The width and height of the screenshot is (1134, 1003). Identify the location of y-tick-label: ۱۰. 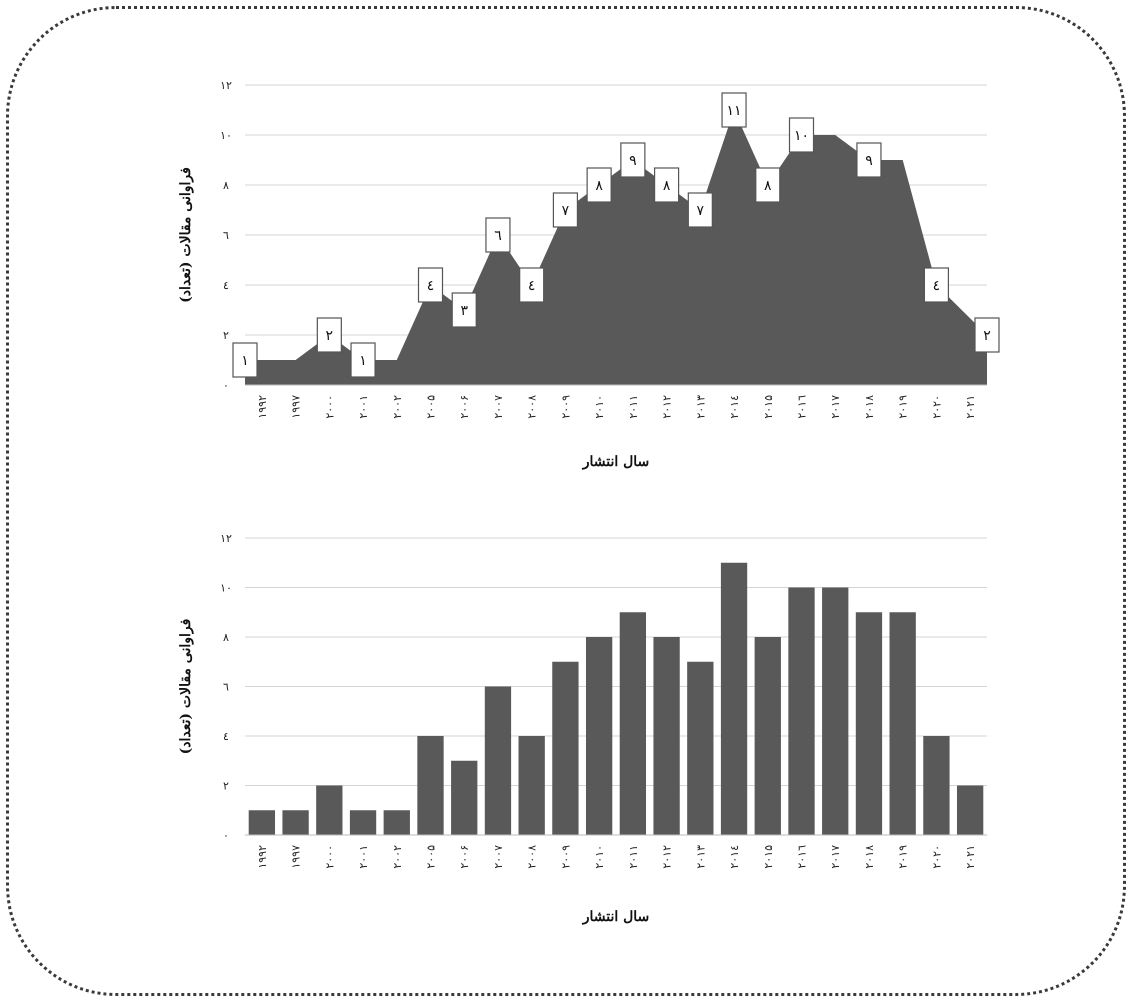
(226, 588).